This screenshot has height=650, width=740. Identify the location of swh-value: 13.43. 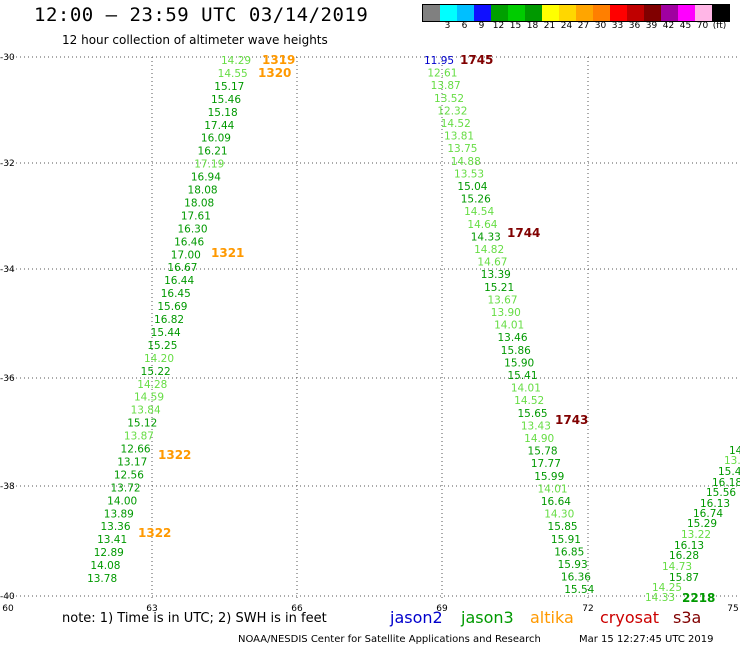
(536, 426).